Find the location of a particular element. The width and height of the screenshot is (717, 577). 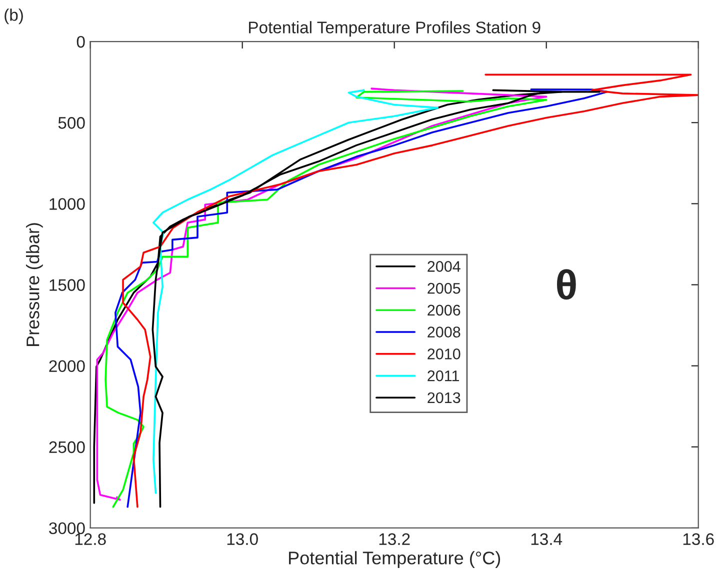

legend-label: 2011 is located at coordinates (443, 376).